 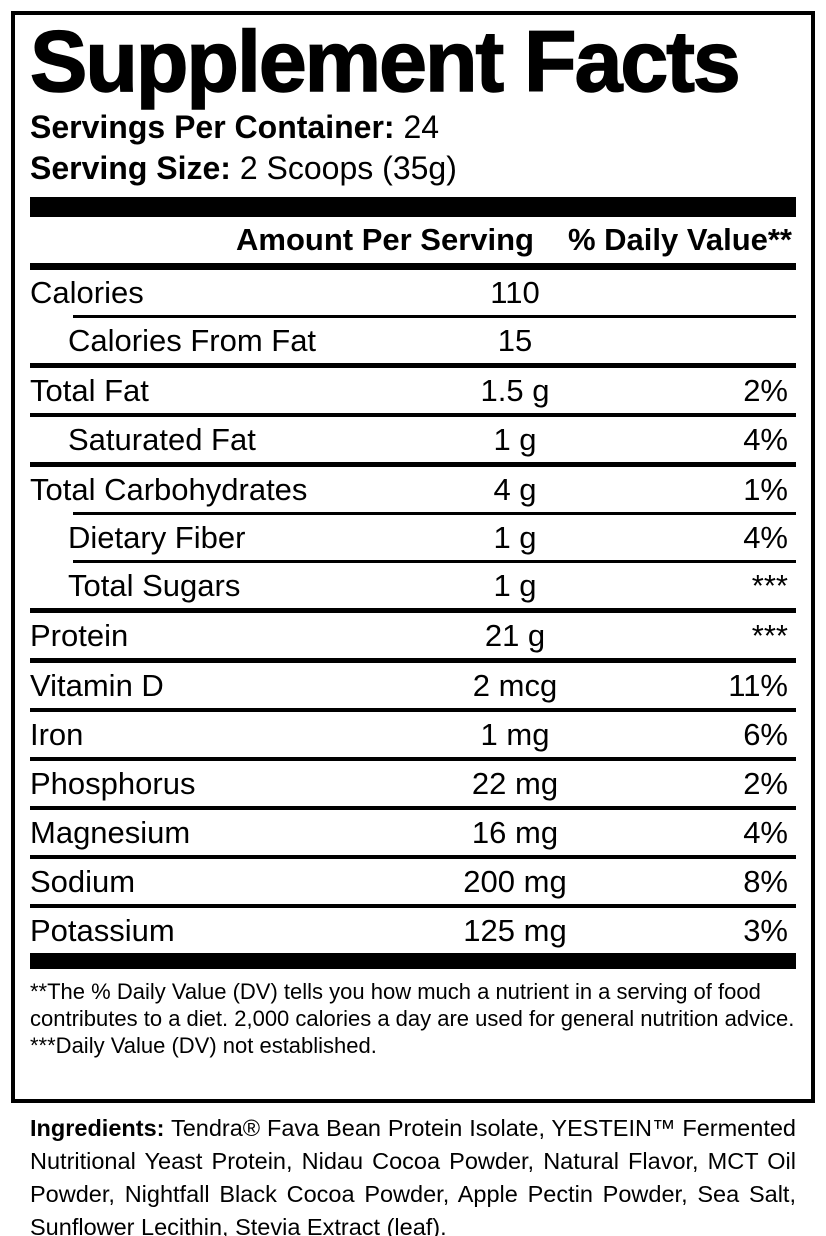 I want to click on footnote-not-established: ***Daily Value (DV) not established., so click(x=203, y=1045).